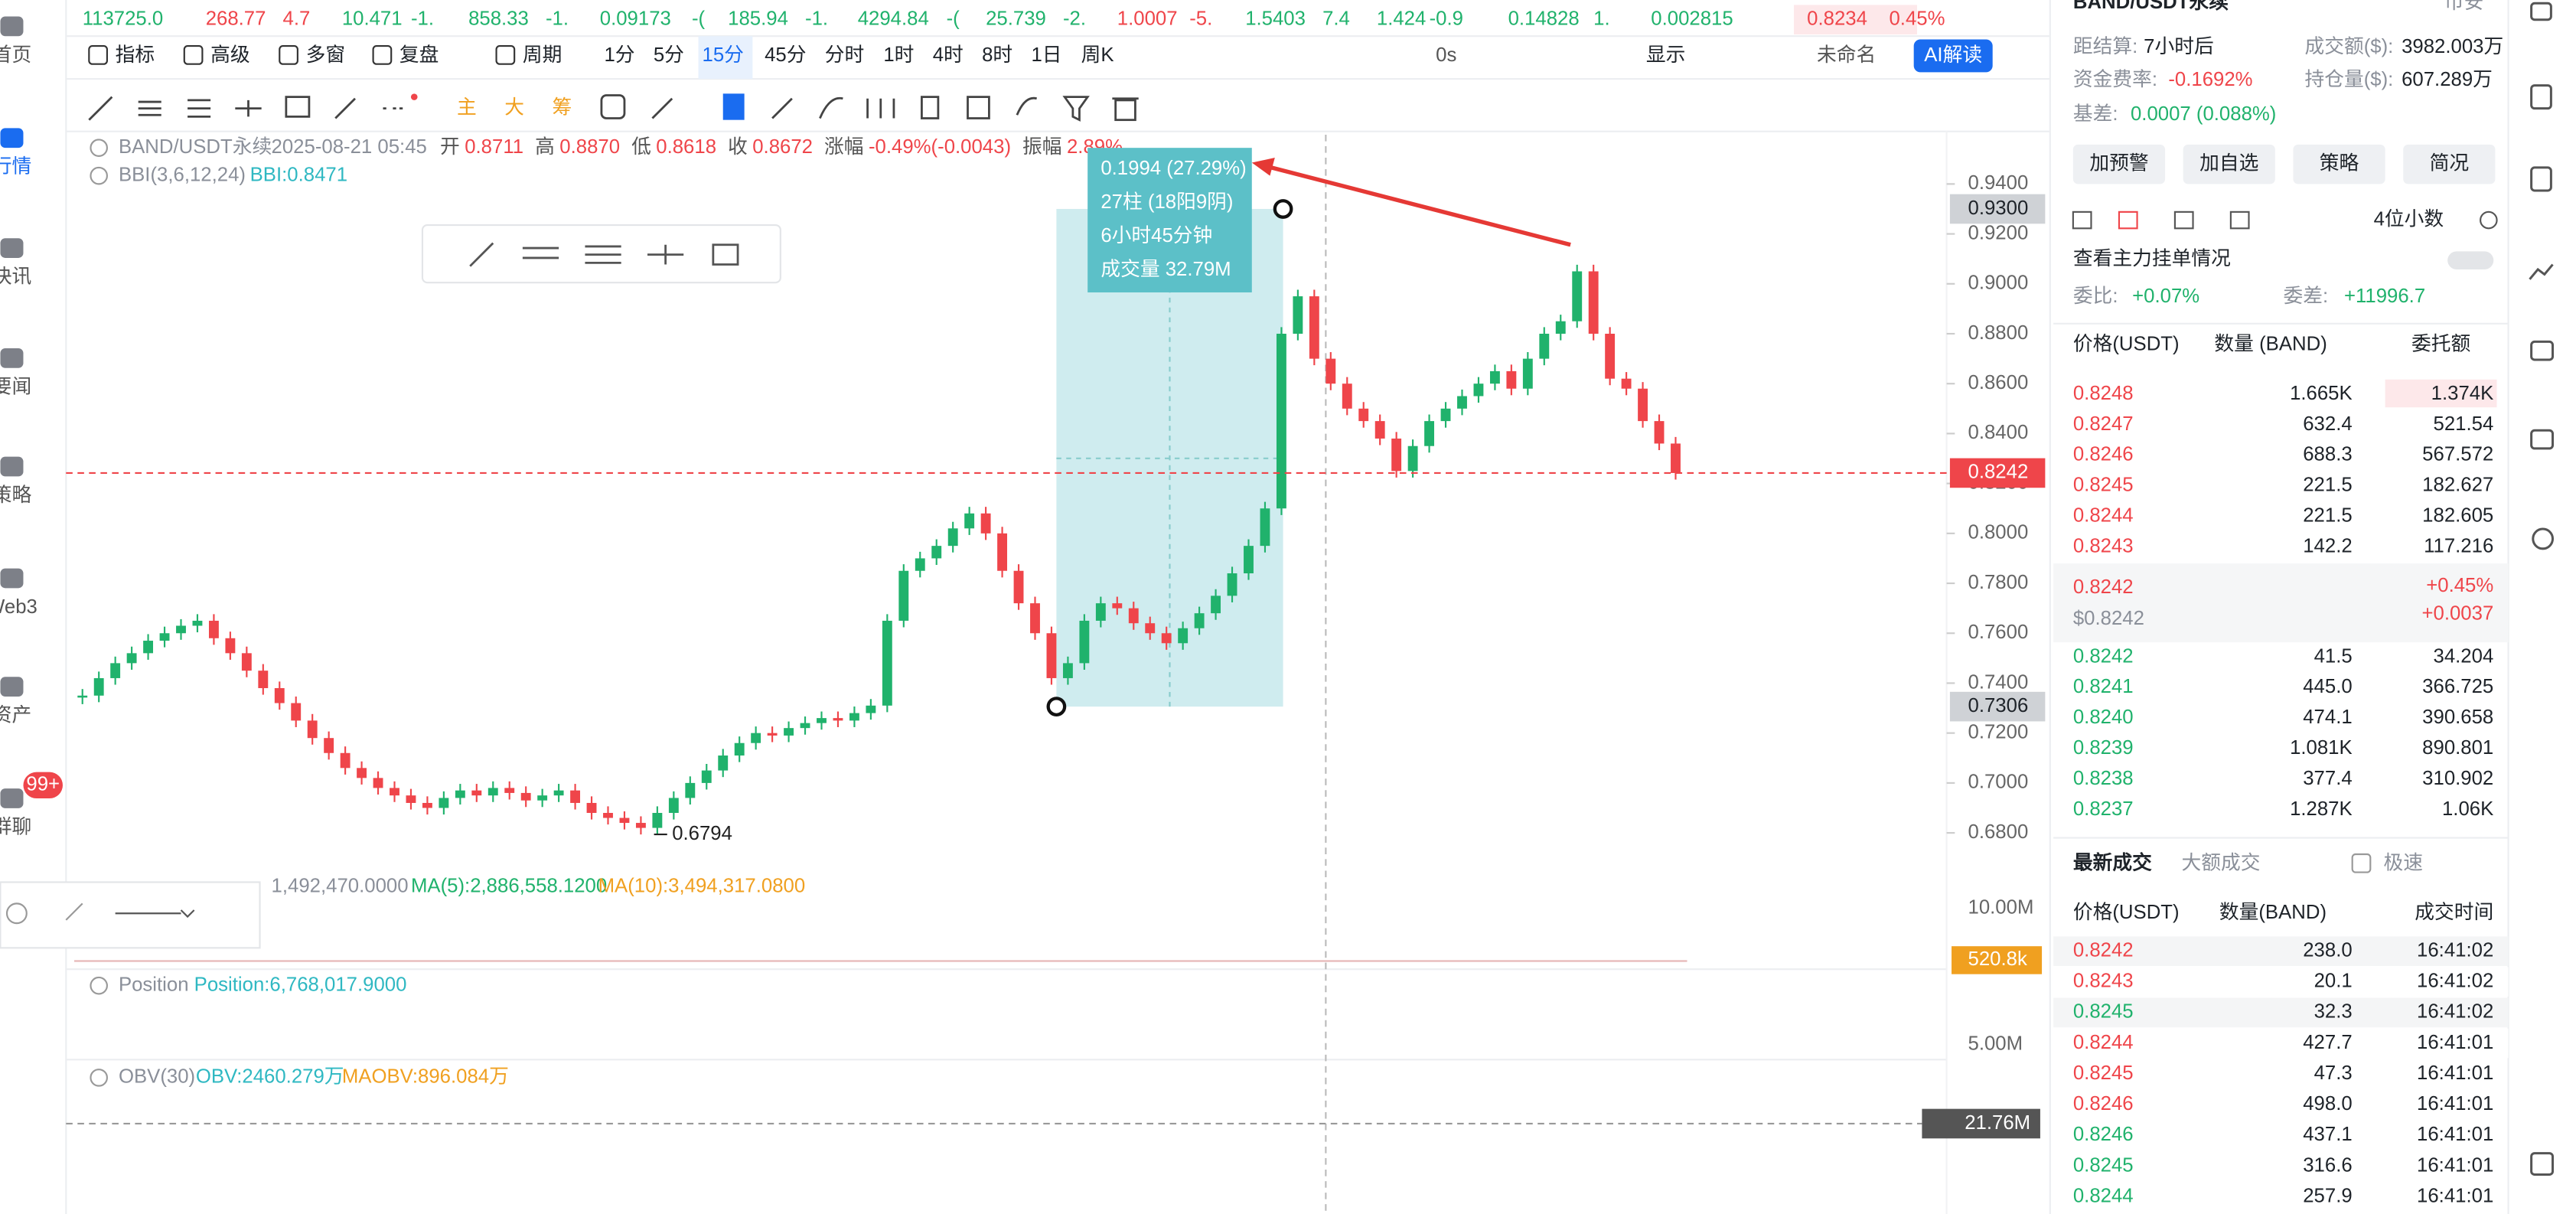 The height and width of the screenshot is (1214, 2576). Describe the element at coordinates (2118, 163) in the screenshot. I see `panel-button: 加预警` at that location.